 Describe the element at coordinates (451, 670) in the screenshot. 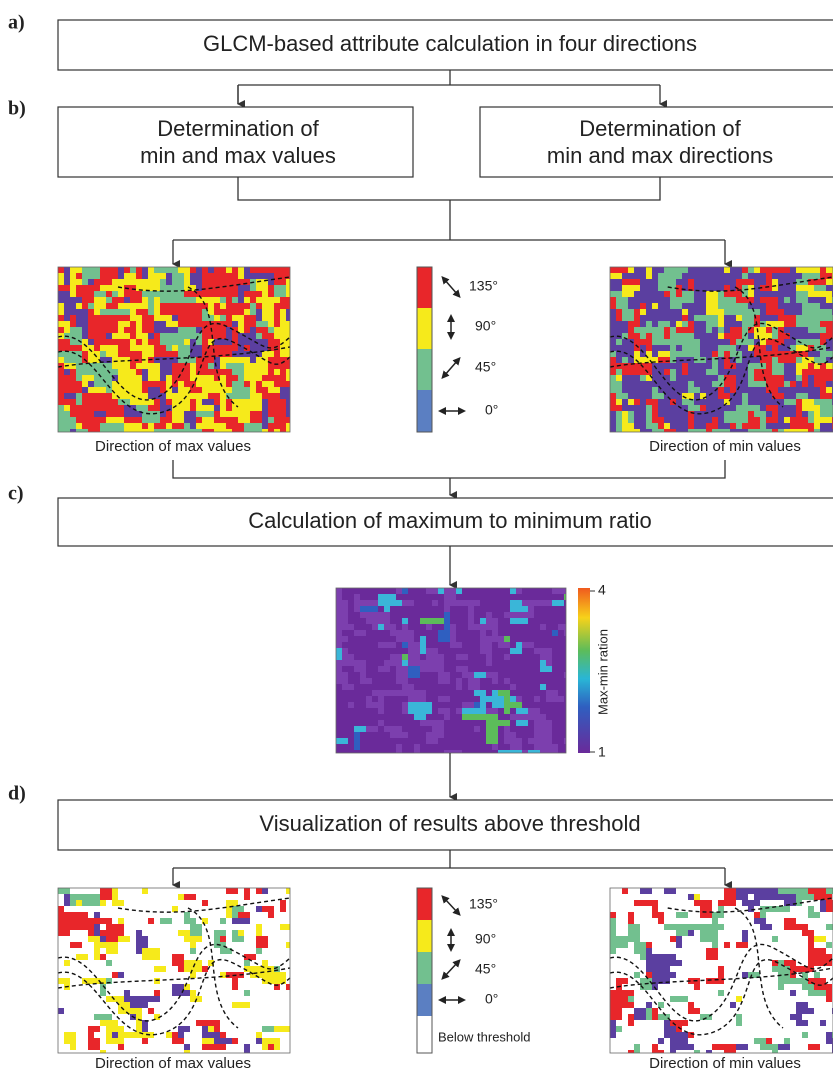

I see `ratio-map` at that location.